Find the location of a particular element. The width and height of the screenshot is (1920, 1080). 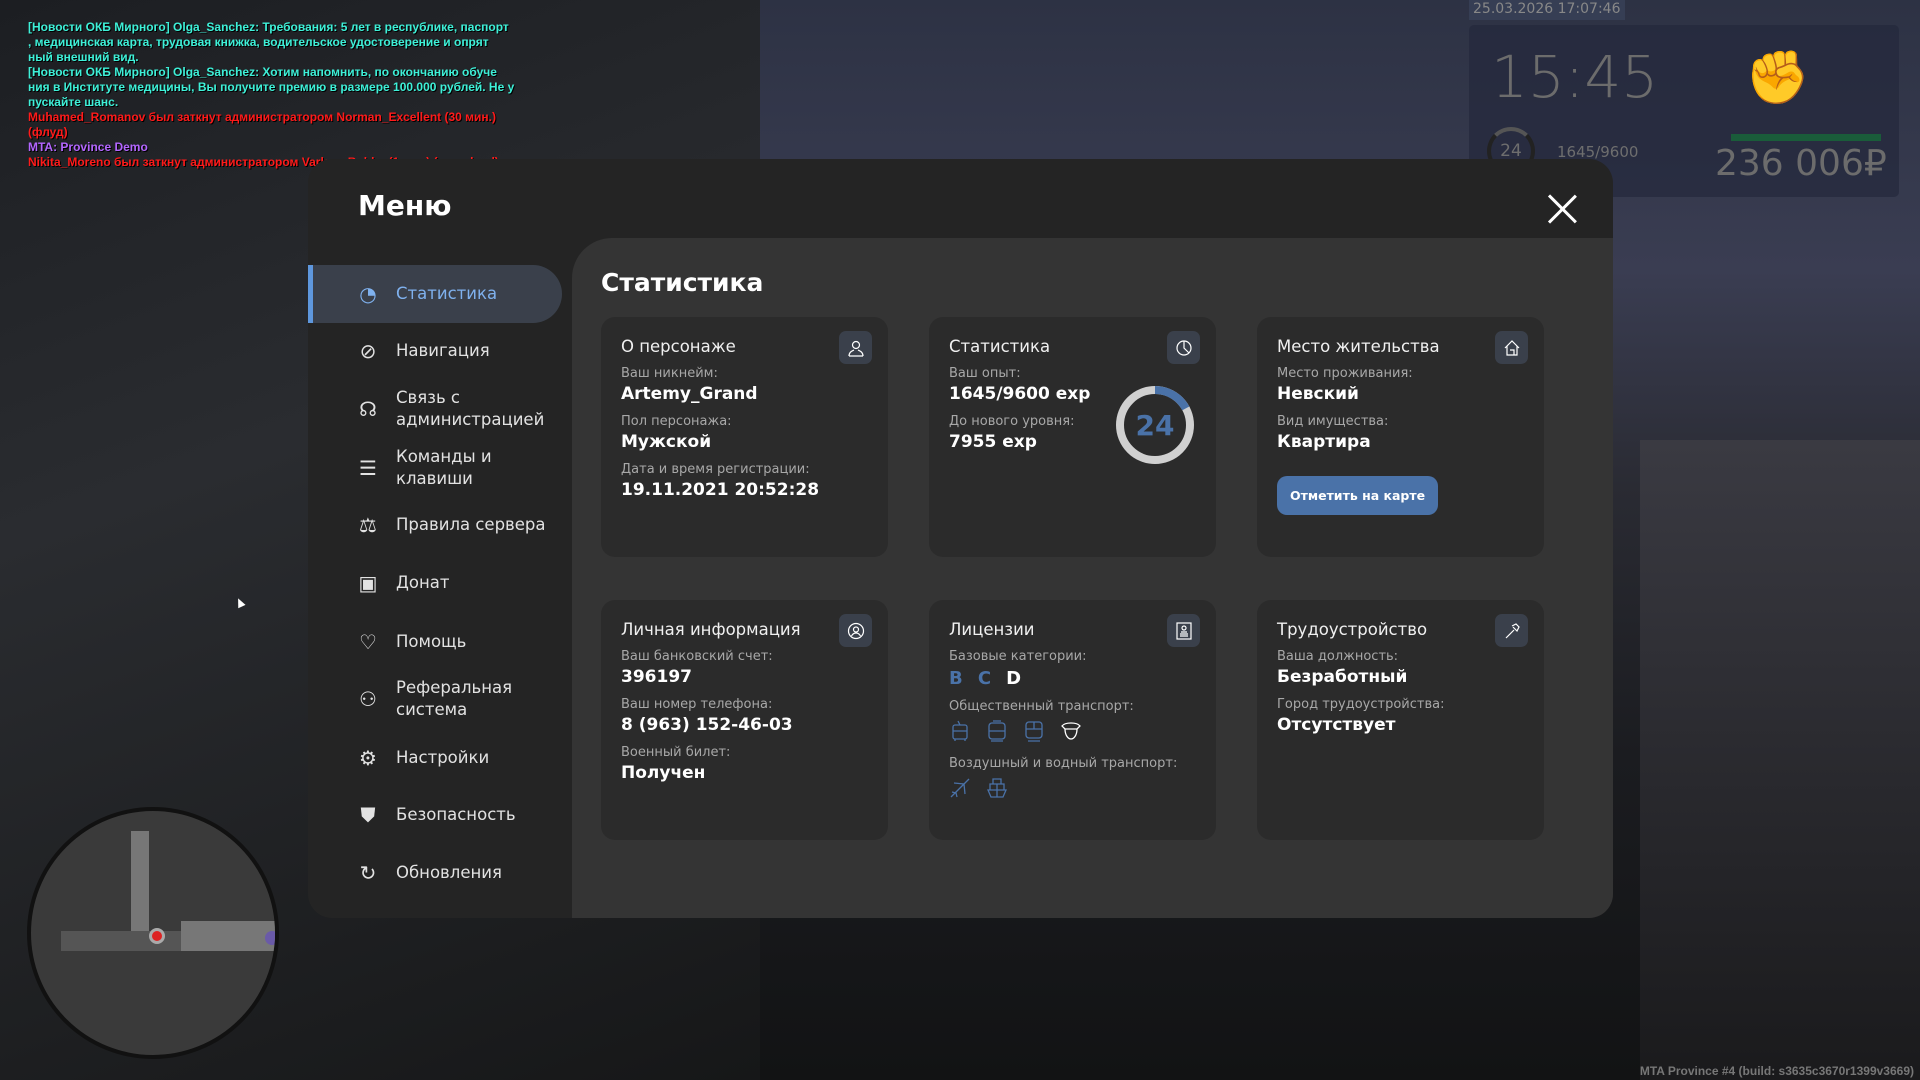

card-title: Статистика is located at coordinates (1000, 346).